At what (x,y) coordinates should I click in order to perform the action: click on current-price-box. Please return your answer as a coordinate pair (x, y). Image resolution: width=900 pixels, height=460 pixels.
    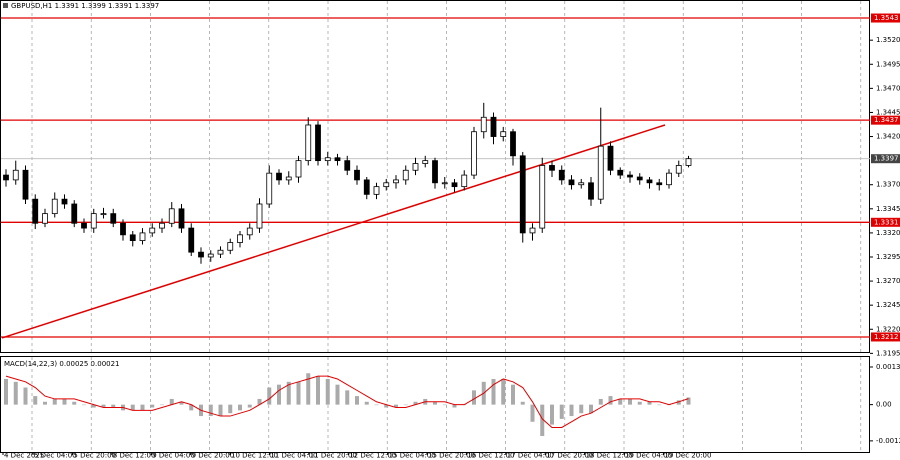
    Looking at the image, I should click on (885, 159).